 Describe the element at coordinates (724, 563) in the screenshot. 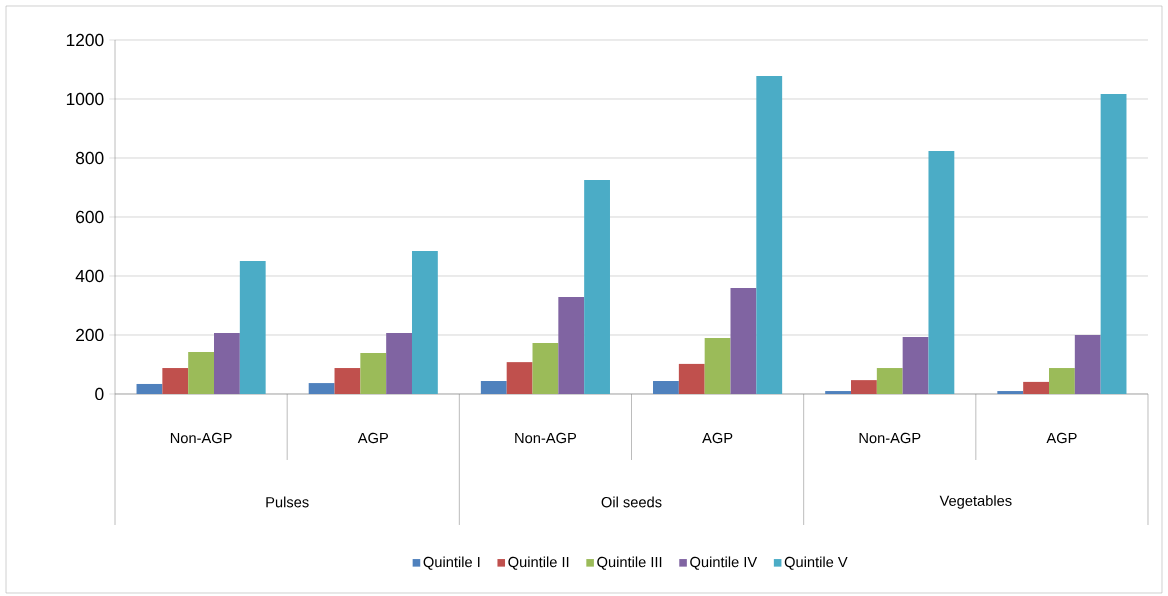

I see `legend-label: Quintile IV` at that location.